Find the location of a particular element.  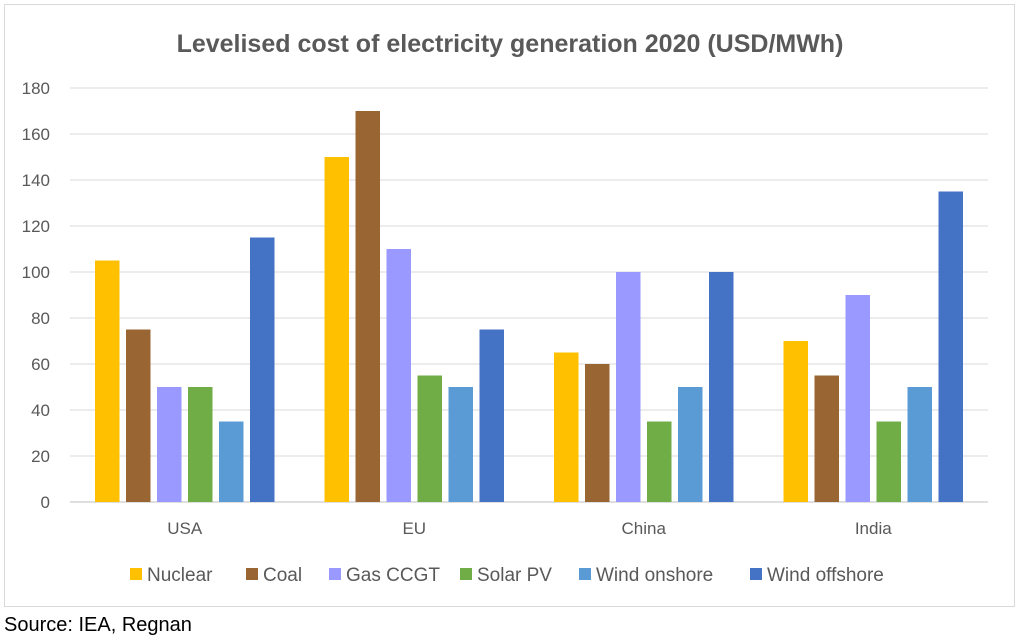

y-tick-label: 40 is located at coordinates (40, 410).